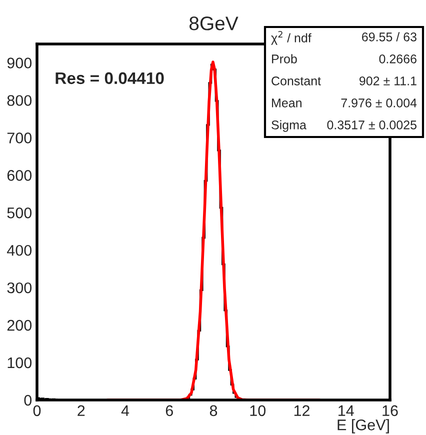  I want to click on text: 69.55 / 63, so click(389, 37).